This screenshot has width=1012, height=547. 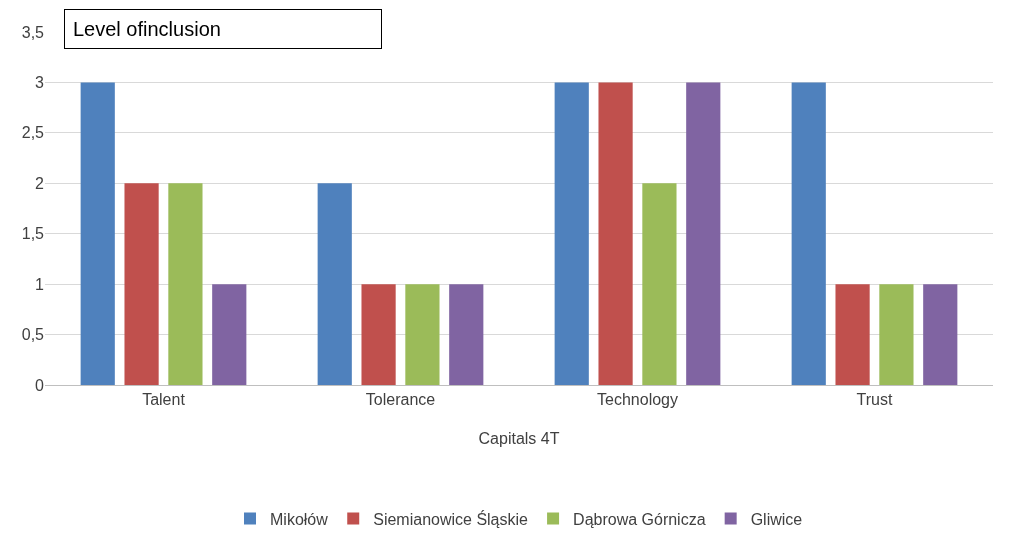 I want to click on y-tick-label: 2,5, so click(x=33, y=133).